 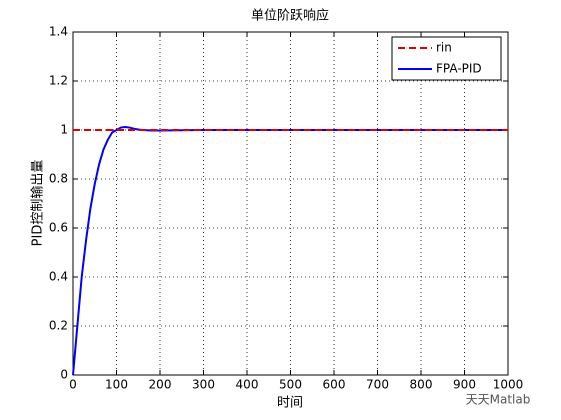 I want to click on x-tick-label: 700, so click(x=377, y=385).